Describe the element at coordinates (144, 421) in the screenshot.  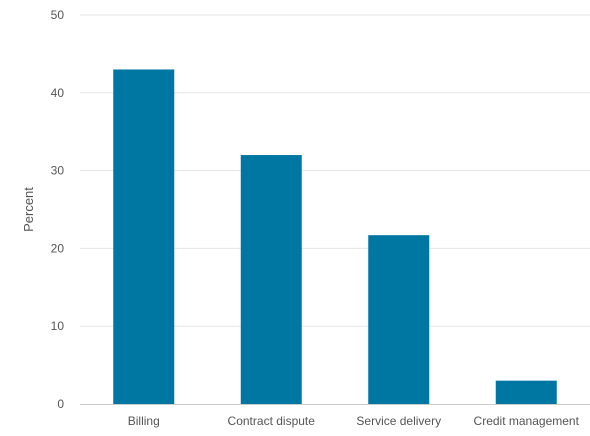
I see `x-category-label: Billing` at that location.